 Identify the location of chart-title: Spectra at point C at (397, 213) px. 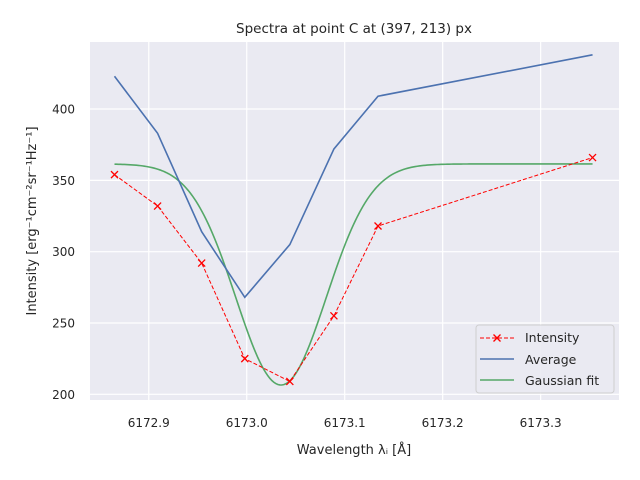
(354, 29).